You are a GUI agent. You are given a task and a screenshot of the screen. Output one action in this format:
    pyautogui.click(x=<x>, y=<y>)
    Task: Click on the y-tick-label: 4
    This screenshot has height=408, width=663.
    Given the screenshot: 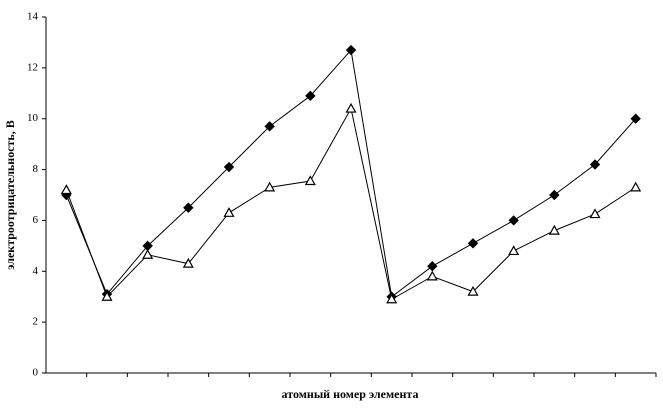 What is the action you would take?
    pyautogui.click(x=36, y=271)
    